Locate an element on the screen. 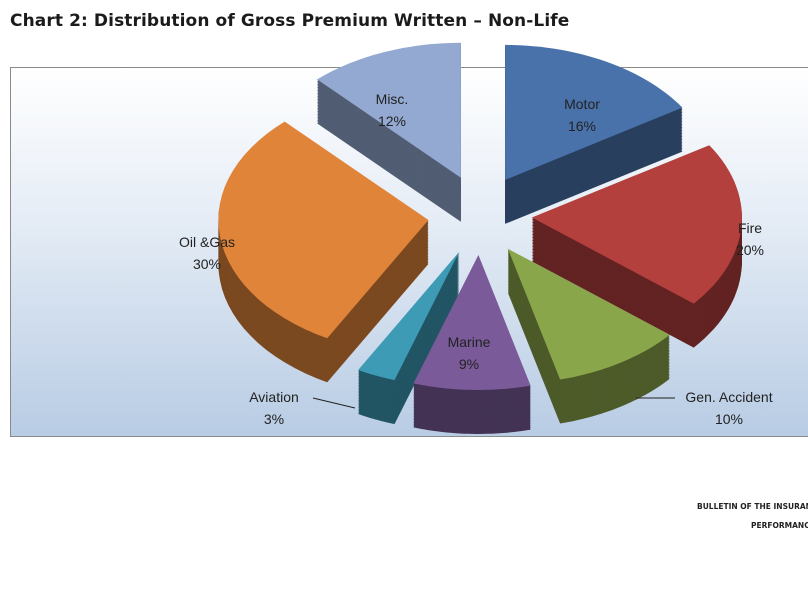 The width and height of the screenshot is (808, 606). pie-slice-oil-gas is located at coordinates (323, 252).